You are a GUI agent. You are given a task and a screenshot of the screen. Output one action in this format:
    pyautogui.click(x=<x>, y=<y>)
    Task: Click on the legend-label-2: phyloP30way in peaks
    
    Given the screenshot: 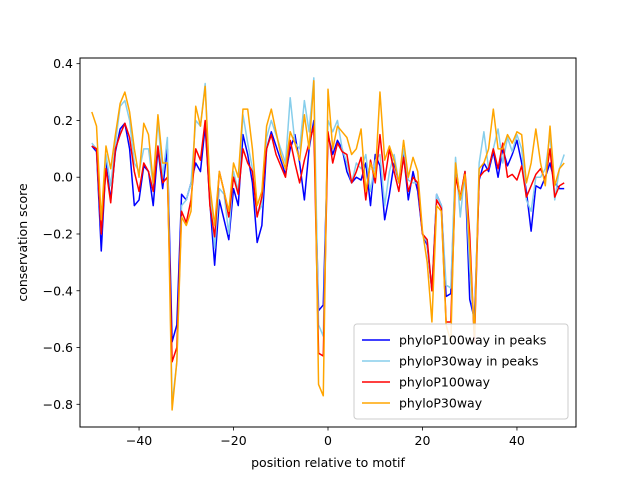 What is the action you would take?
    pyautogui.click(x=468, y=361)
    